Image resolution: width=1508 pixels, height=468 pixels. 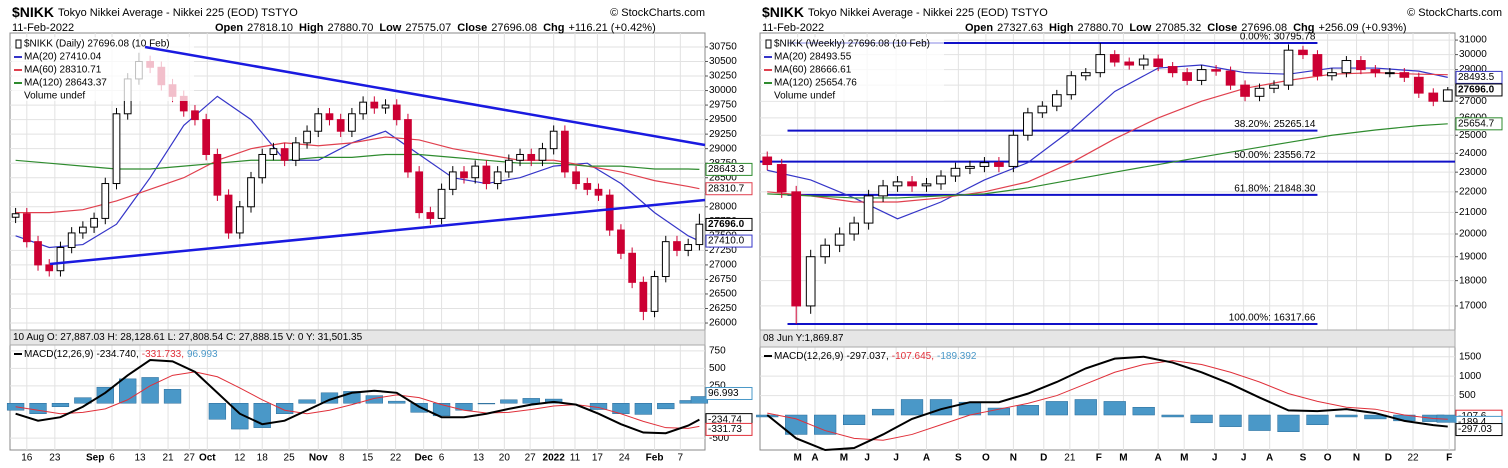 I want to click on x-tick-label: 23, so click(x=55, y=458).